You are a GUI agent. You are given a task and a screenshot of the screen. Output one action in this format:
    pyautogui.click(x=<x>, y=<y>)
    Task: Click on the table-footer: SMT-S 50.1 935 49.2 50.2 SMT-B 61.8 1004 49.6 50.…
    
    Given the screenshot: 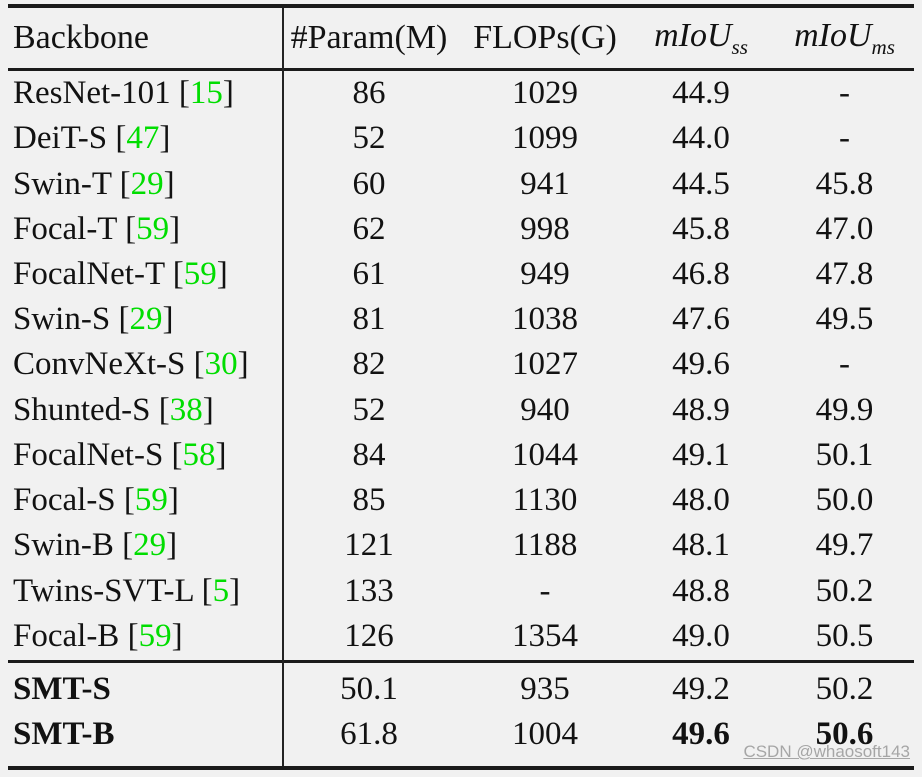 What is the action you would take?
    pyautogui.click(x=461, y=712)
    